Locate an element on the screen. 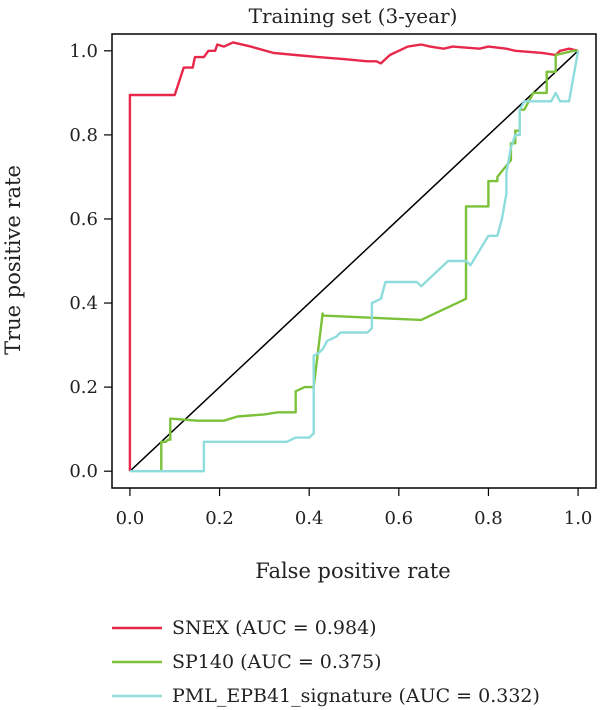 The height and width of the screenshot is (710, 600). x-tick-label: 1.0 is located at coordinates (578, 518).